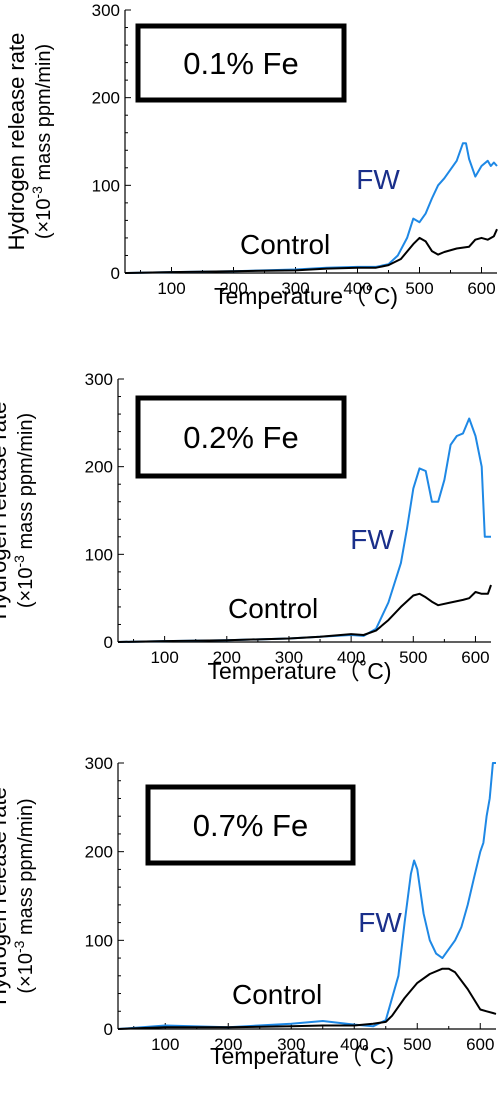 The width and height of the screenshot is (500, 1106). I want to click on composition-label: 0.1% Fe, so click(240, 63).